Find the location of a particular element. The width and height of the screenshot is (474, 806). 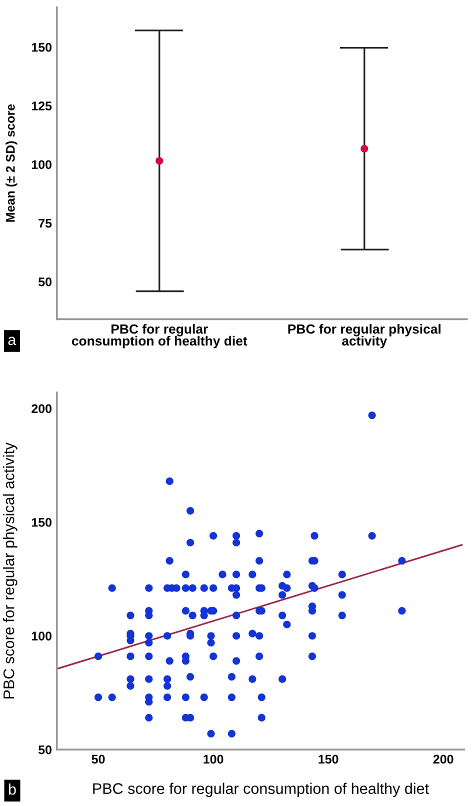

y-tick-label: 75 is located at coordinates (45, 223).